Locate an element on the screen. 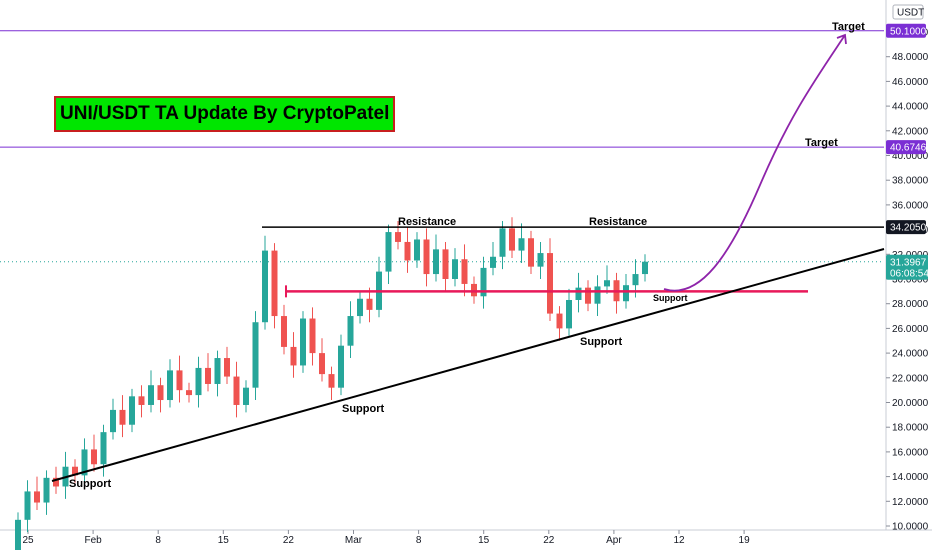  x-tick-label: 19 is located at coordinates (745, 540).